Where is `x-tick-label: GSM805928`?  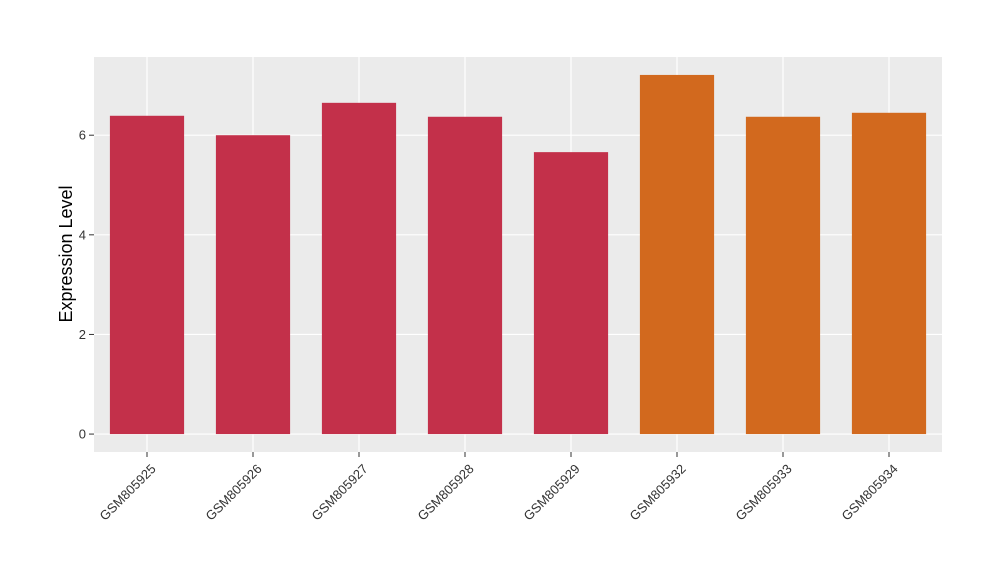
x-tick-label: GSM805928 is located at coordinates (446, 492).